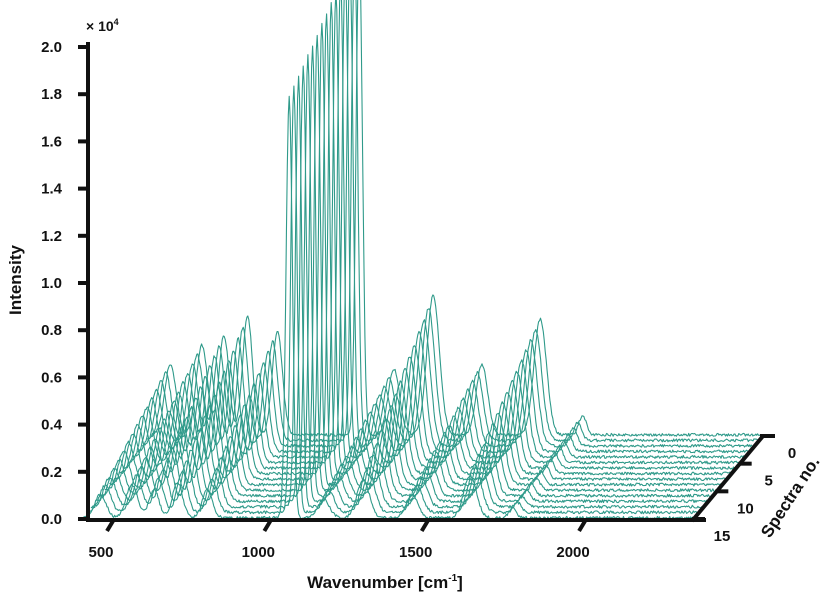 The image size is (827, 605). I want to click on x-axis-title: Wavenumber [cm-1], so click(385, 582).